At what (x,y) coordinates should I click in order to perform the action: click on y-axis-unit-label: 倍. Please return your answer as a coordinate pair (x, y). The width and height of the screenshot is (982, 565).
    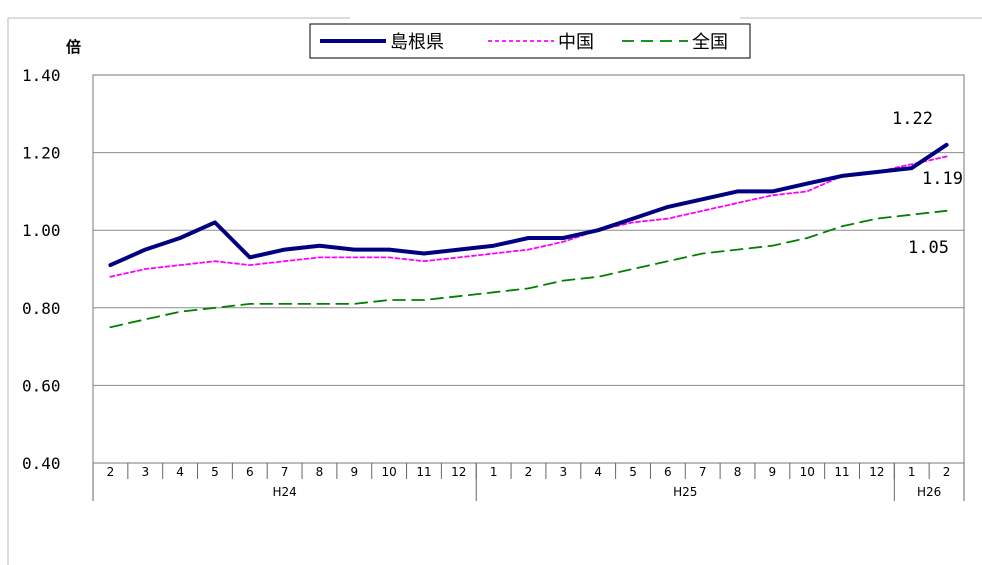
    Looking at the image, I should click on (73, 47).